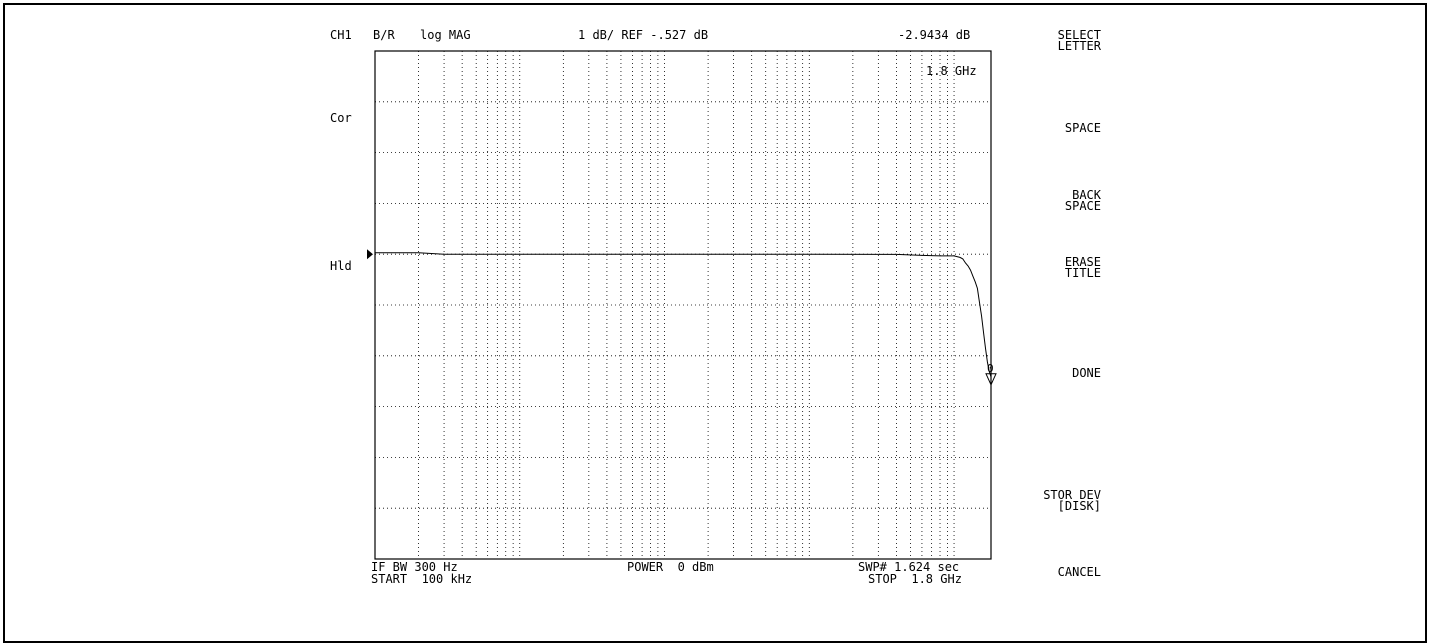 This screenshot has height=643, width=1434. Describe the element at coordinates (1072, 500) in the screenshot. I see `softkey-store-device: STOR DEV [DISK]` at that location.